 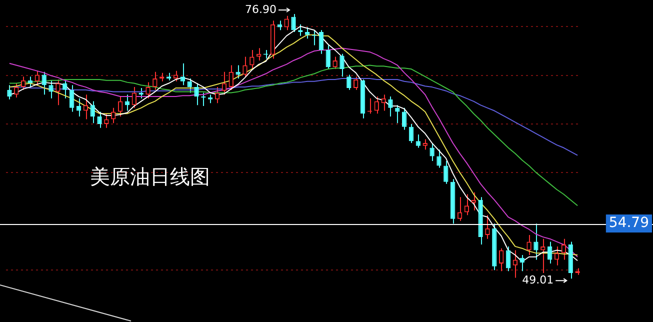 What do you see at coordinates (260, 9) in the screenshot?
I see `annotation: 76.90` at bounding box center [260, 9].